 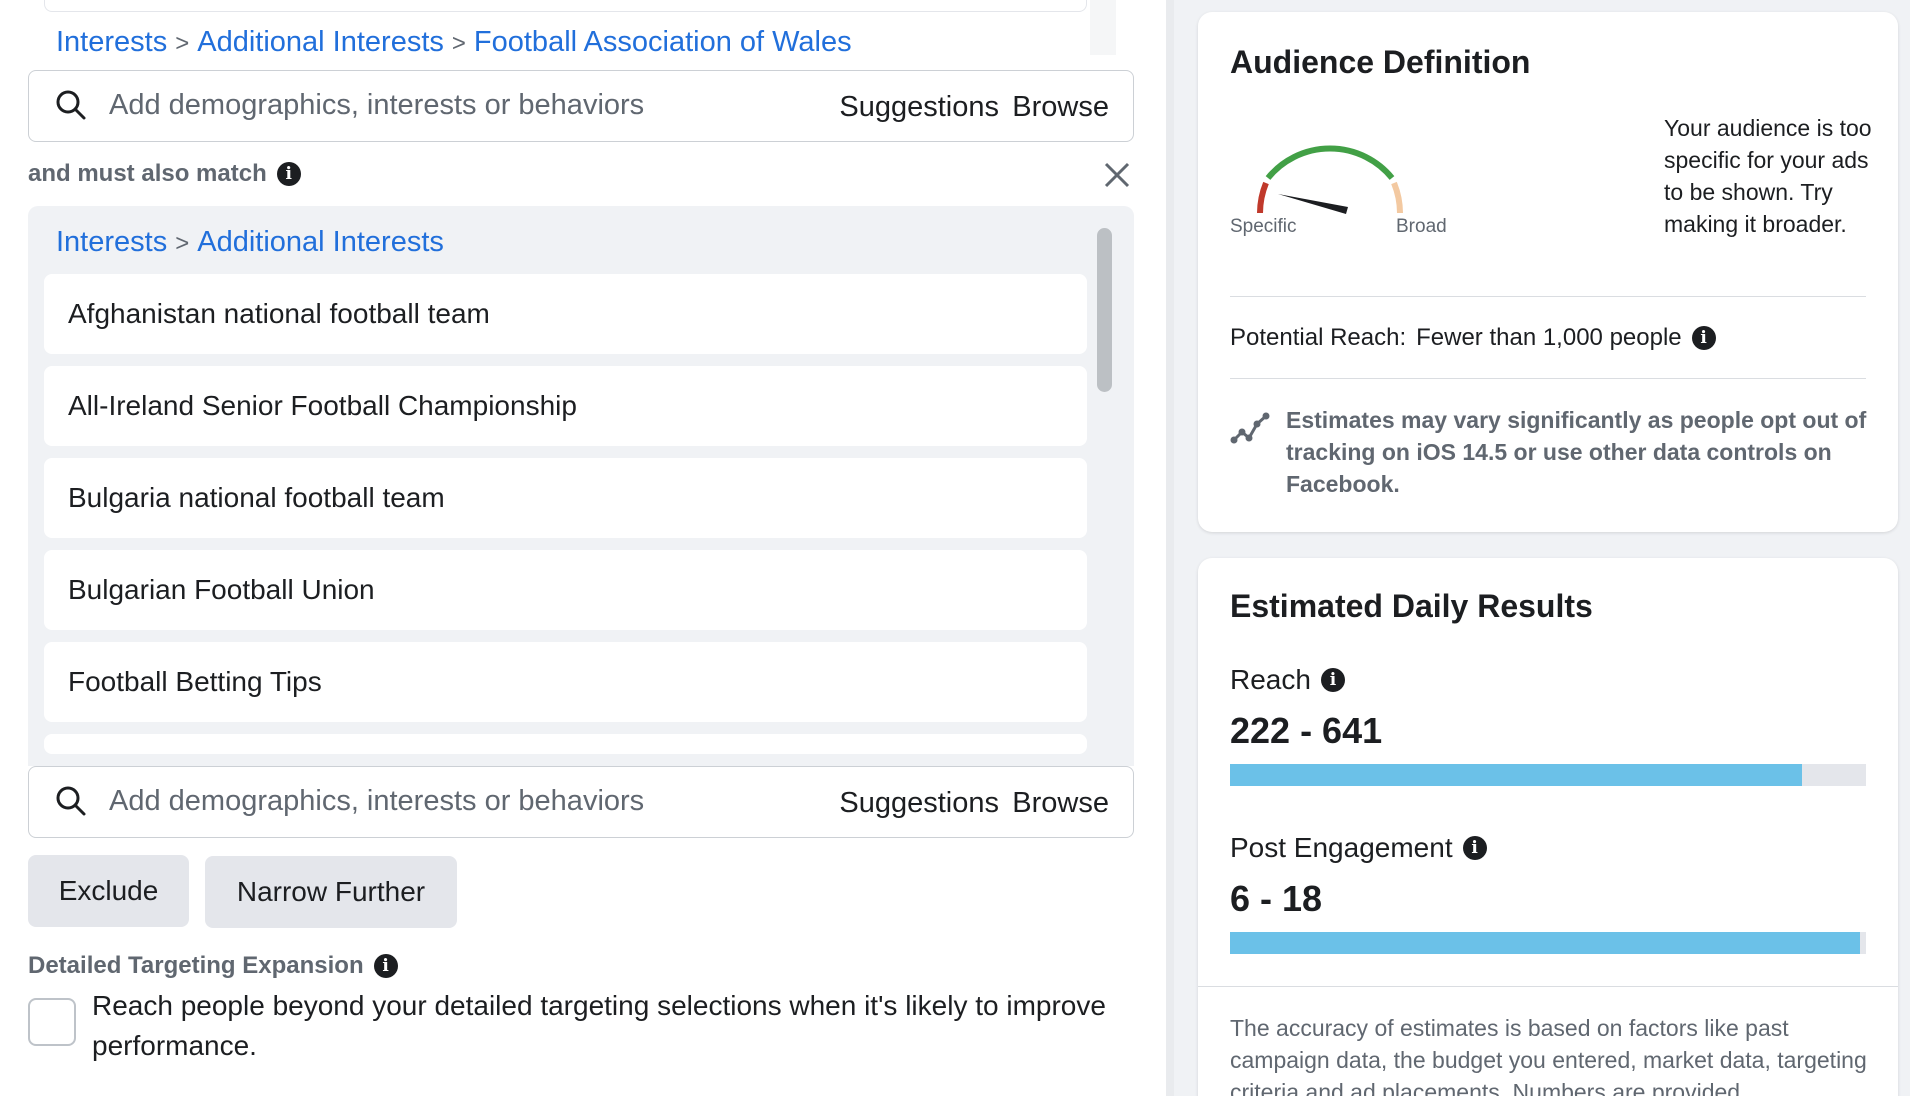 What do you see at coordinates (565, 6) in the screenshot?
I see `previous-item-card` at bounding box center [565, 6].